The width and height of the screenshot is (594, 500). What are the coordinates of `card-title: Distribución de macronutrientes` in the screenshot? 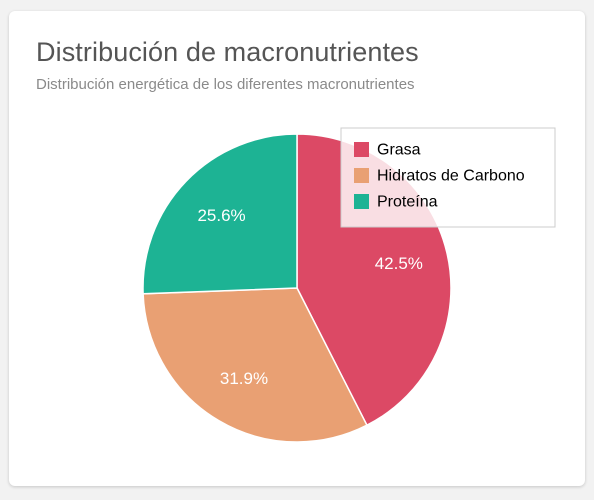 It's located at (227, 52).